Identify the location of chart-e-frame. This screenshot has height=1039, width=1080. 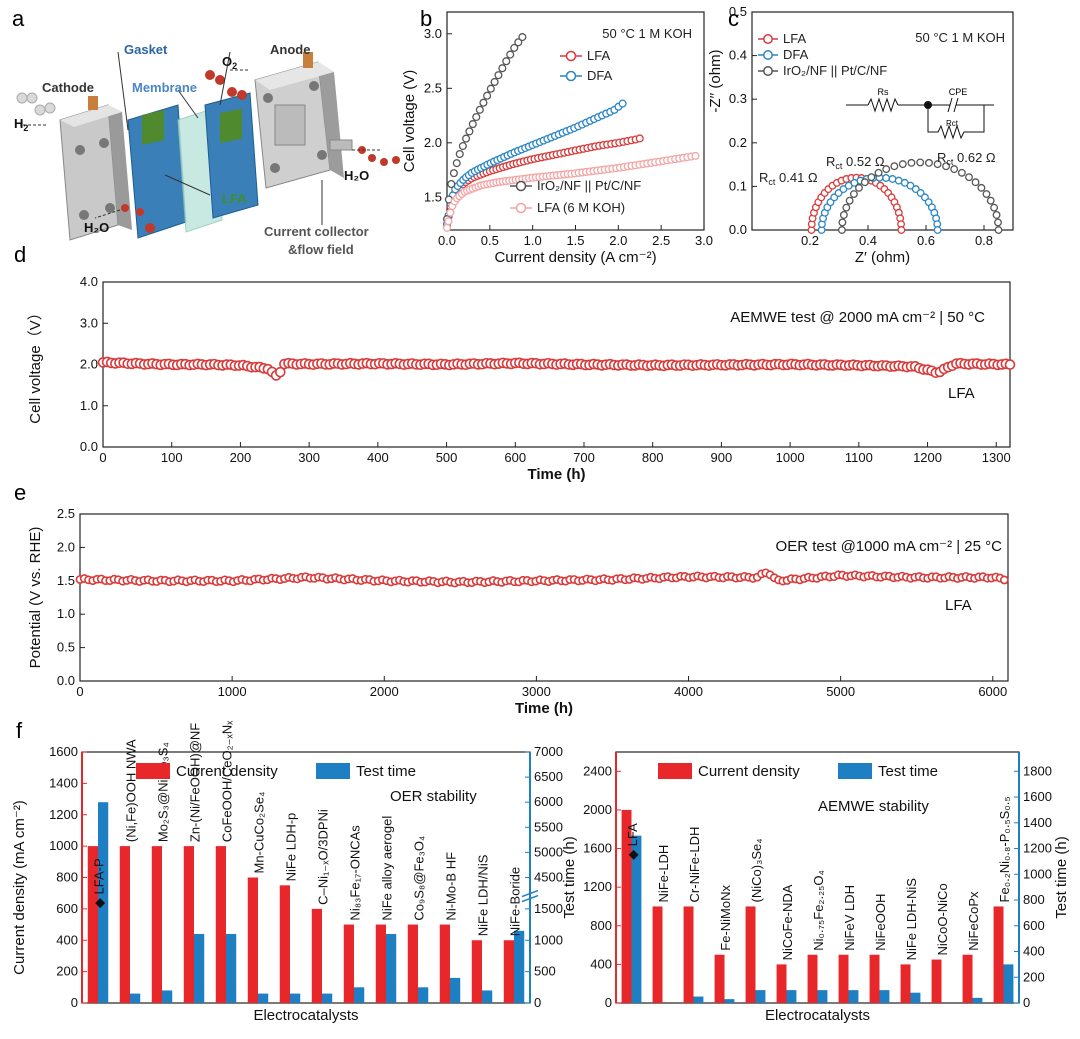
(544, 597).